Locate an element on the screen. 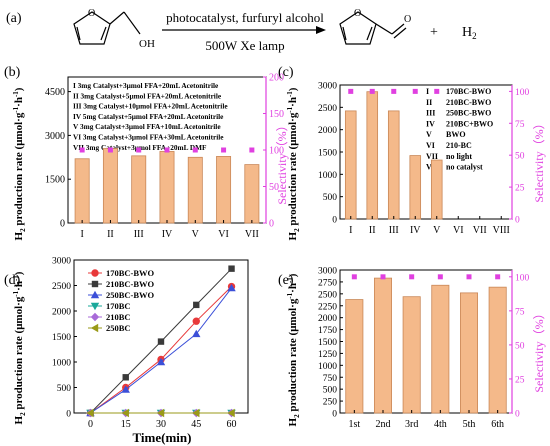 This screenshot has height=446, width=550. conditions-top: photocatalyst, furfuryl alcohol is located at coordinates (245, 17).